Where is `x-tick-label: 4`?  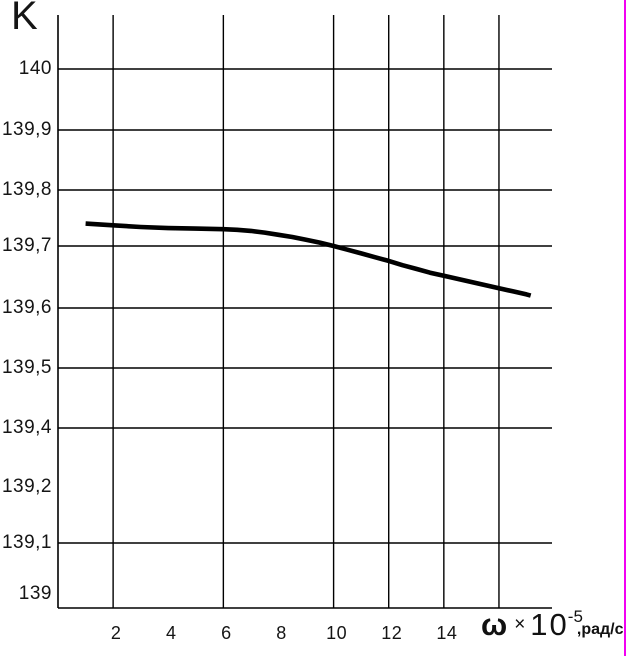
x-tick-label: 4 is located at coordinates (171, 633).